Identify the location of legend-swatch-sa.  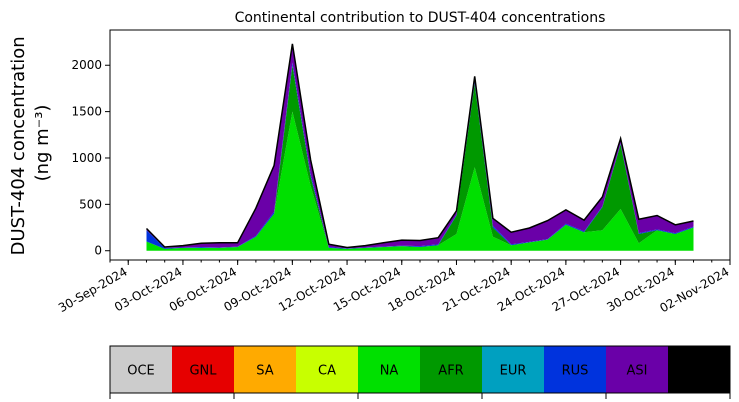
(265, 369).